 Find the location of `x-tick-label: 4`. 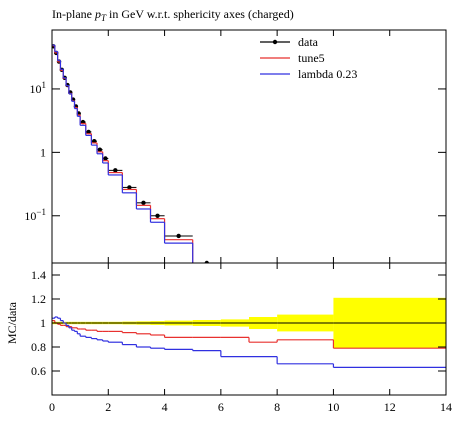

x-tick-label: 4 is located at coordinates (165, 407).